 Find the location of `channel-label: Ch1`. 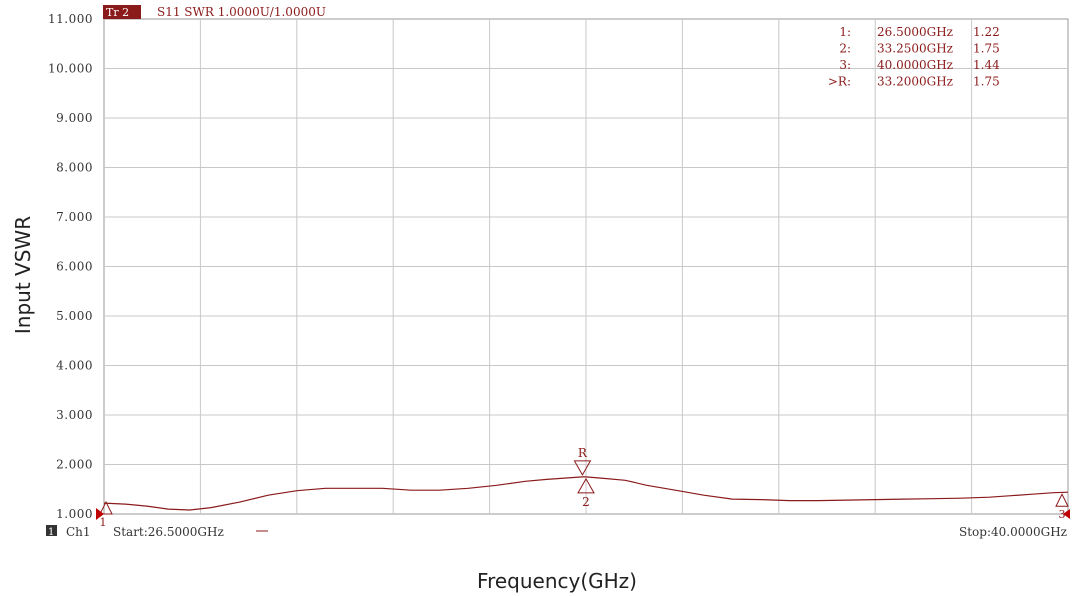

channel-label: Ch1 is located at coordinates (78, 532).